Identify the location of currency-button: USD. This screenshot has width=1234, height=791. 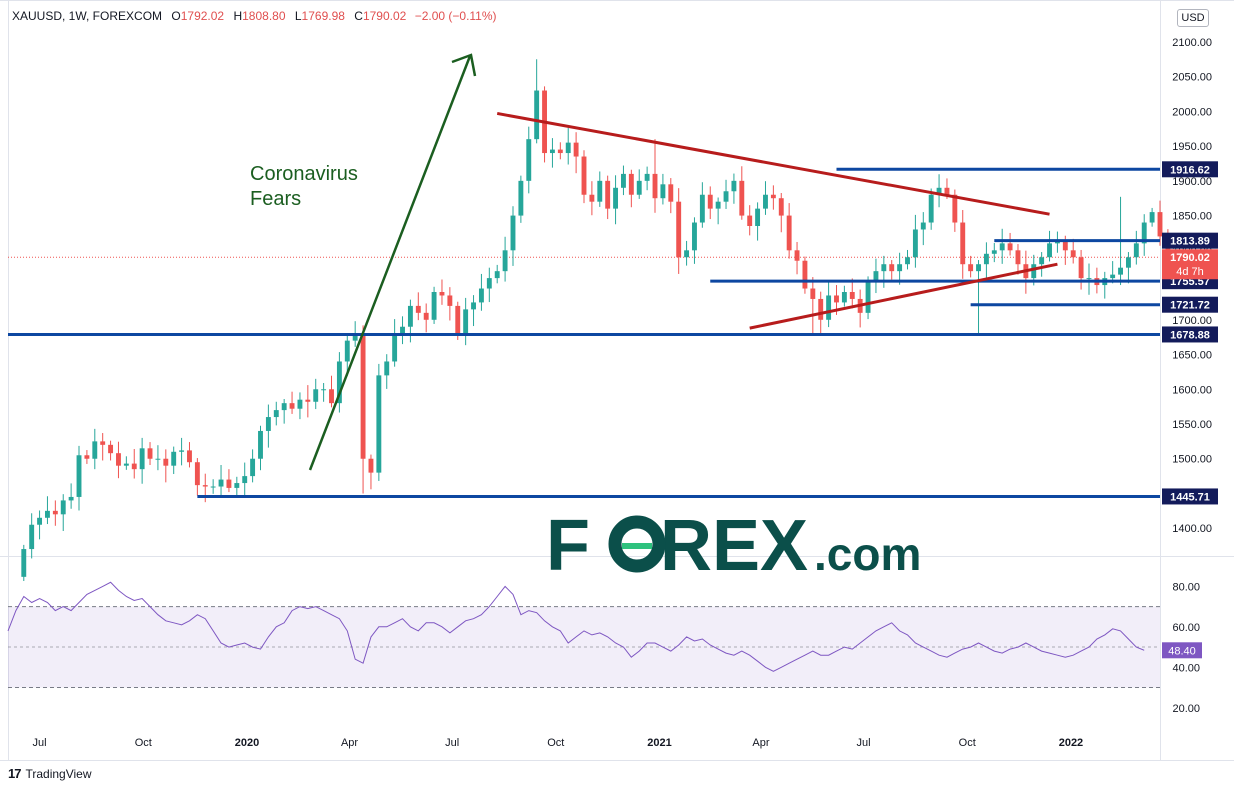
(1193, 18).